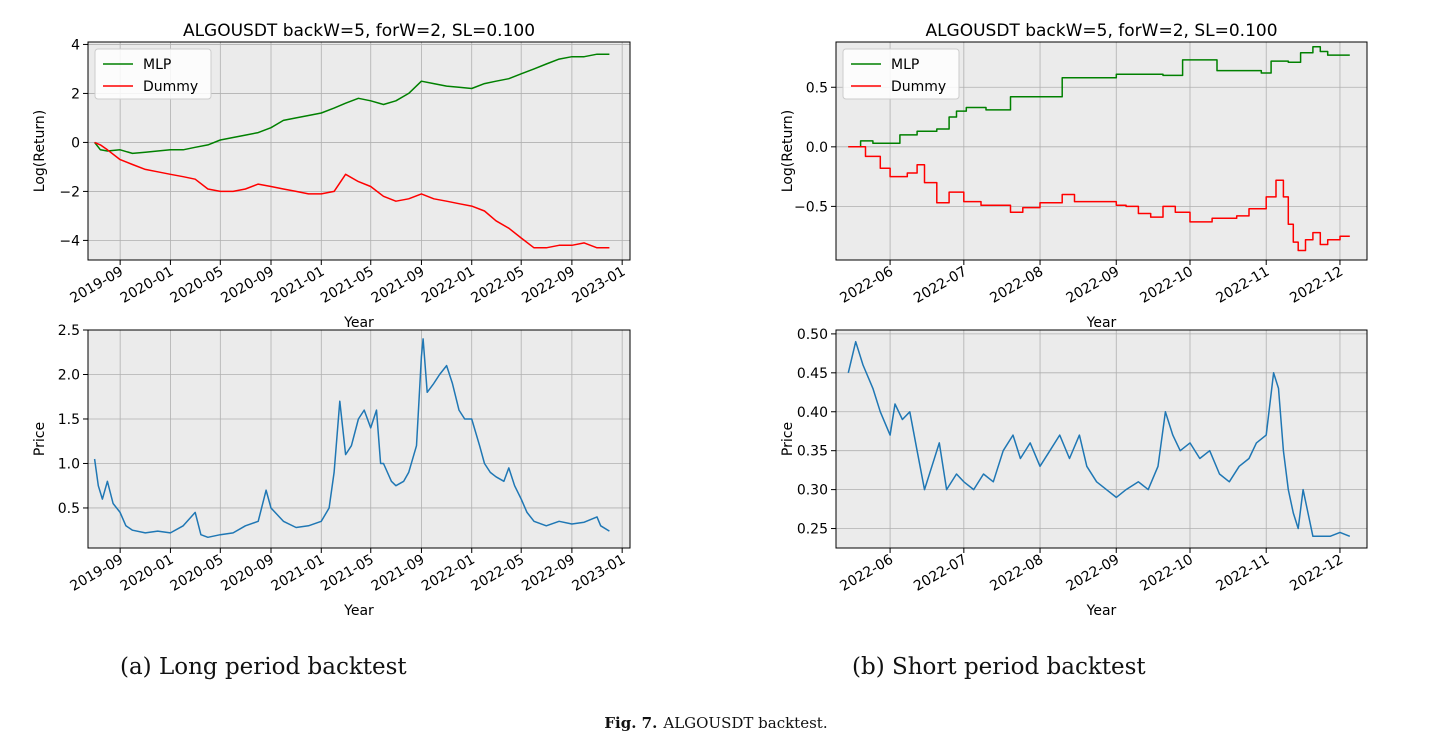 The width and height of the screenshot is (1432, 753). I want to click on y-tick-label: 0.25, so click(812, 530).